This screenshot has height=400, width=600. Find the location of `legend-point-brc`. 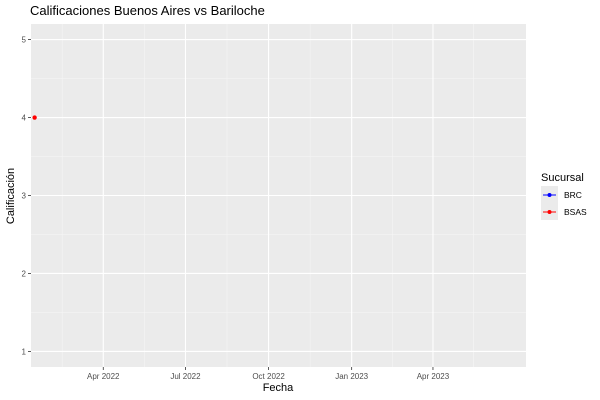

legend-point-brc is located at coordinates (549, 195).